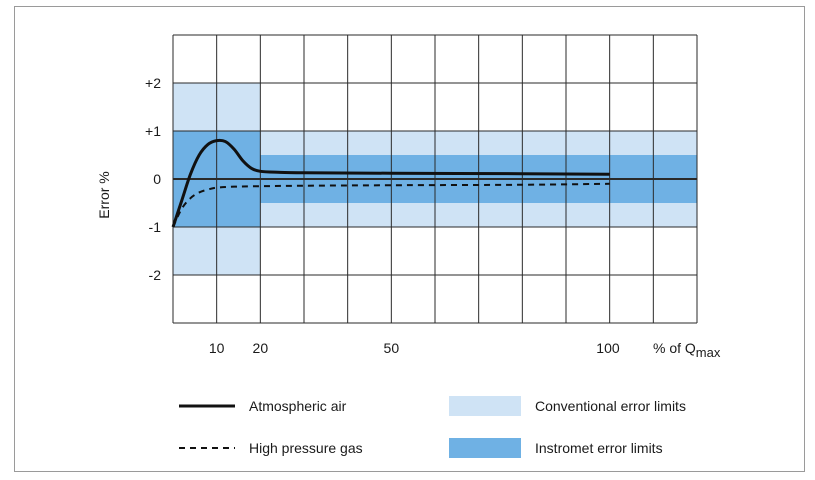 The image size is (815, 480). I want to click on x-axis-title-main: % of Q, so click(674, 348).